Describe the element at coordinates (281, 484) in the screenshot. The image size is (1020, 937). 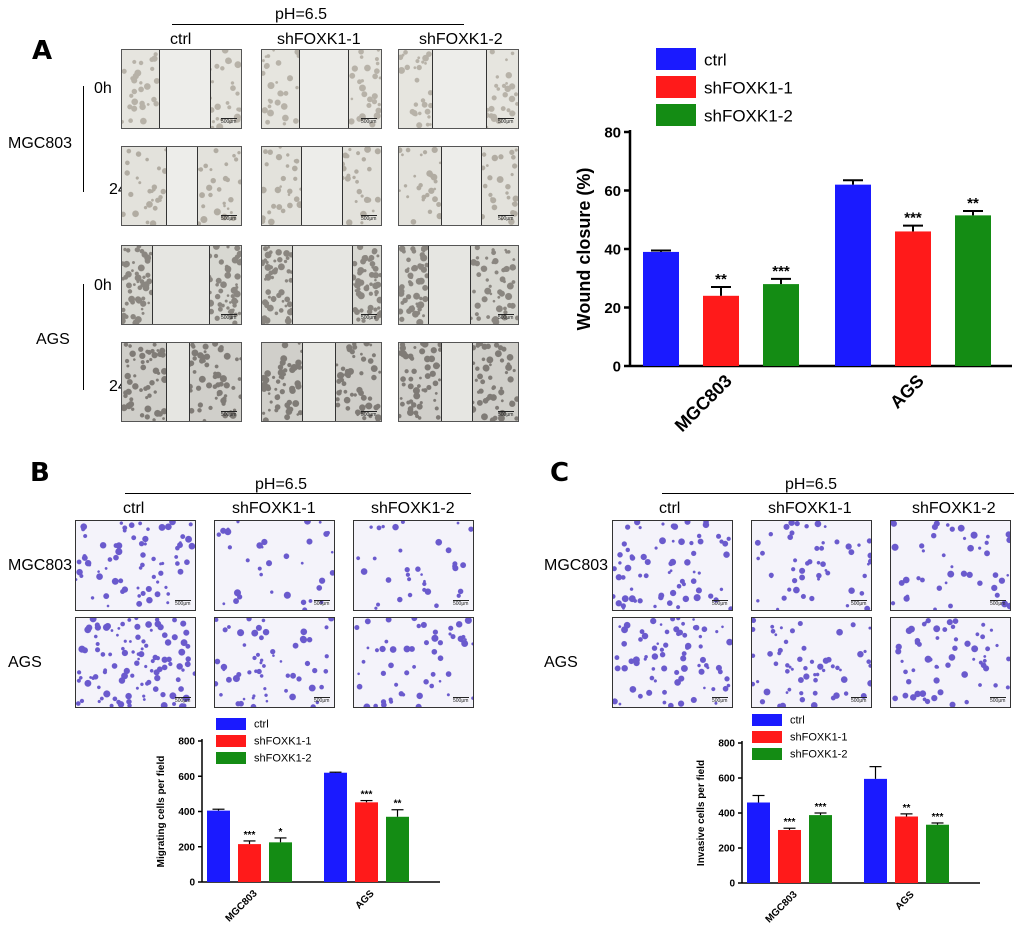
I see `panel-b-condition: pH=6.5` at that location.